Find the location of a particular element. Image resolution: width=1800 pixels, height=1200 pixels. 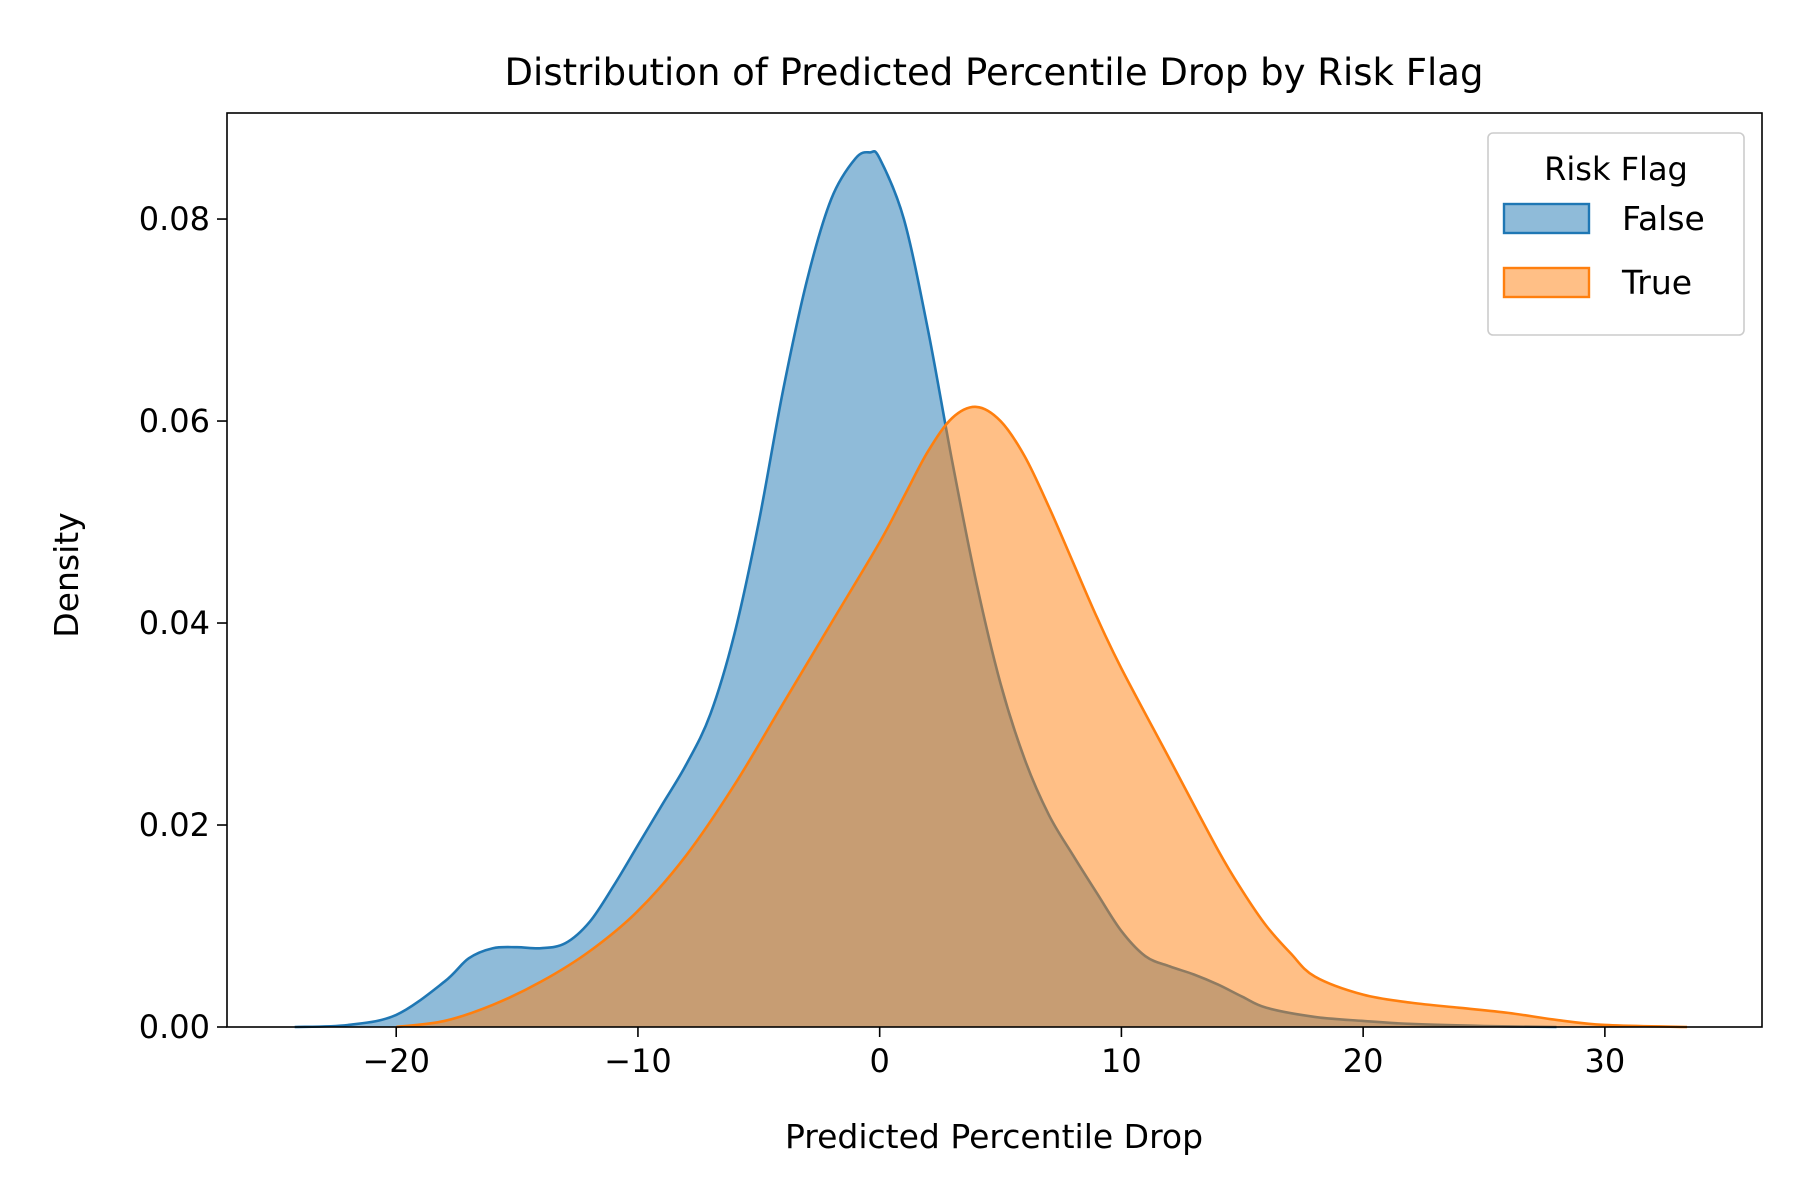

legend-swatch-true is located at coordinates (1546, 282).